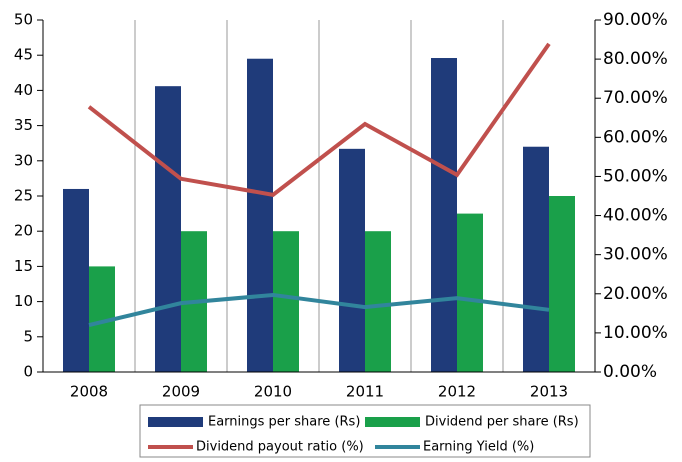 The width and height of the screenshot is (682, 462). I want to click on legend-label: Dividend per share (Rs), so click(502, 422).